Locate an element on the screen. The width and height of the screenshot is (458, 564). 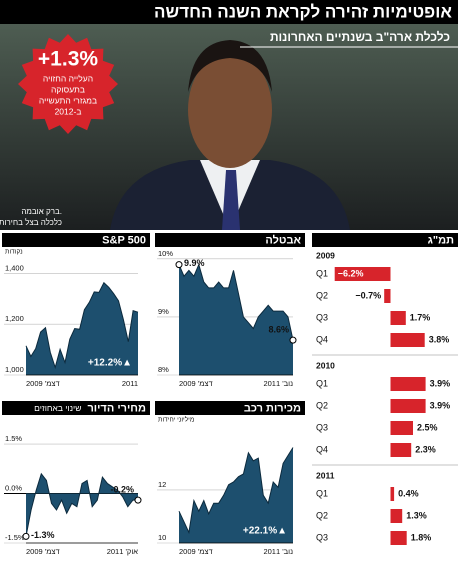
value-label: 1.3% is located at coordinates (416, 515).